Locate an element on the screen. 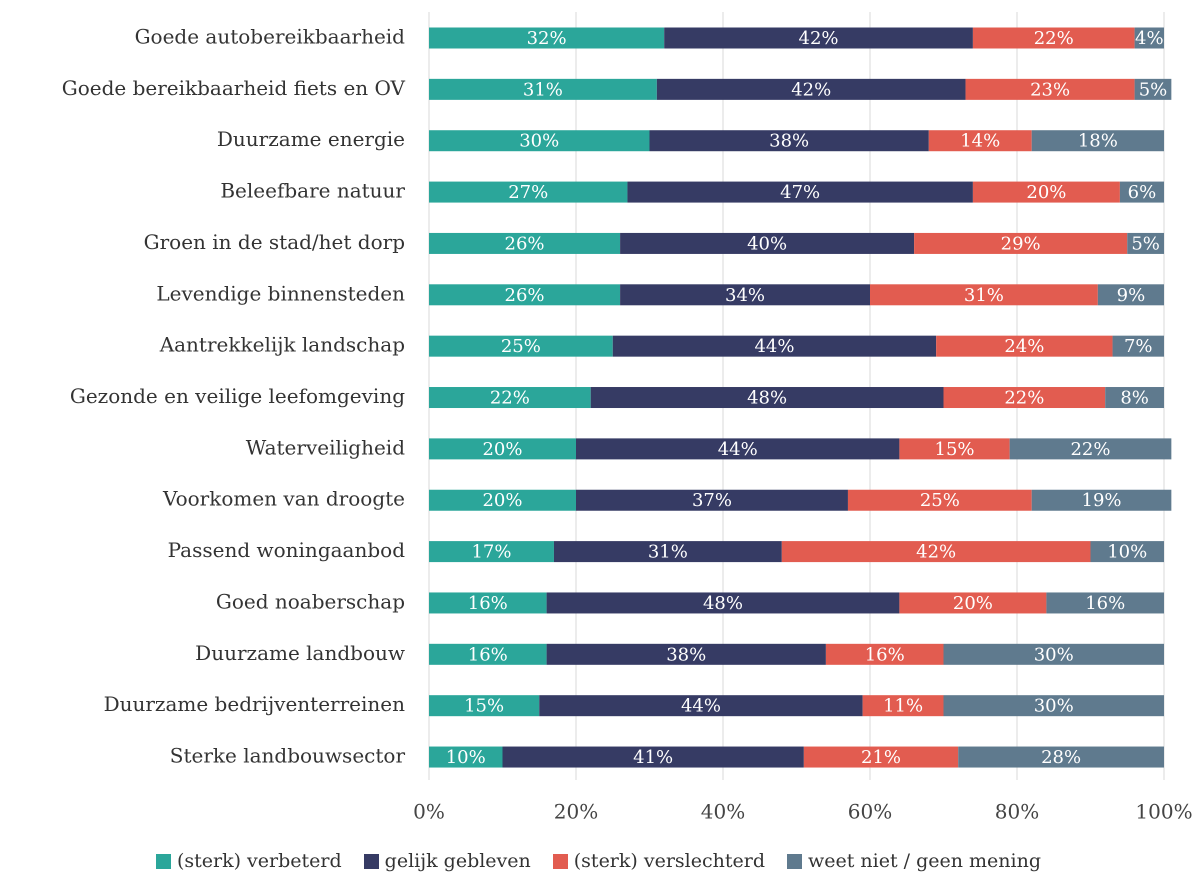 The image size is (1197, 883). value-label: 34% is located at coordinates (745, 295).